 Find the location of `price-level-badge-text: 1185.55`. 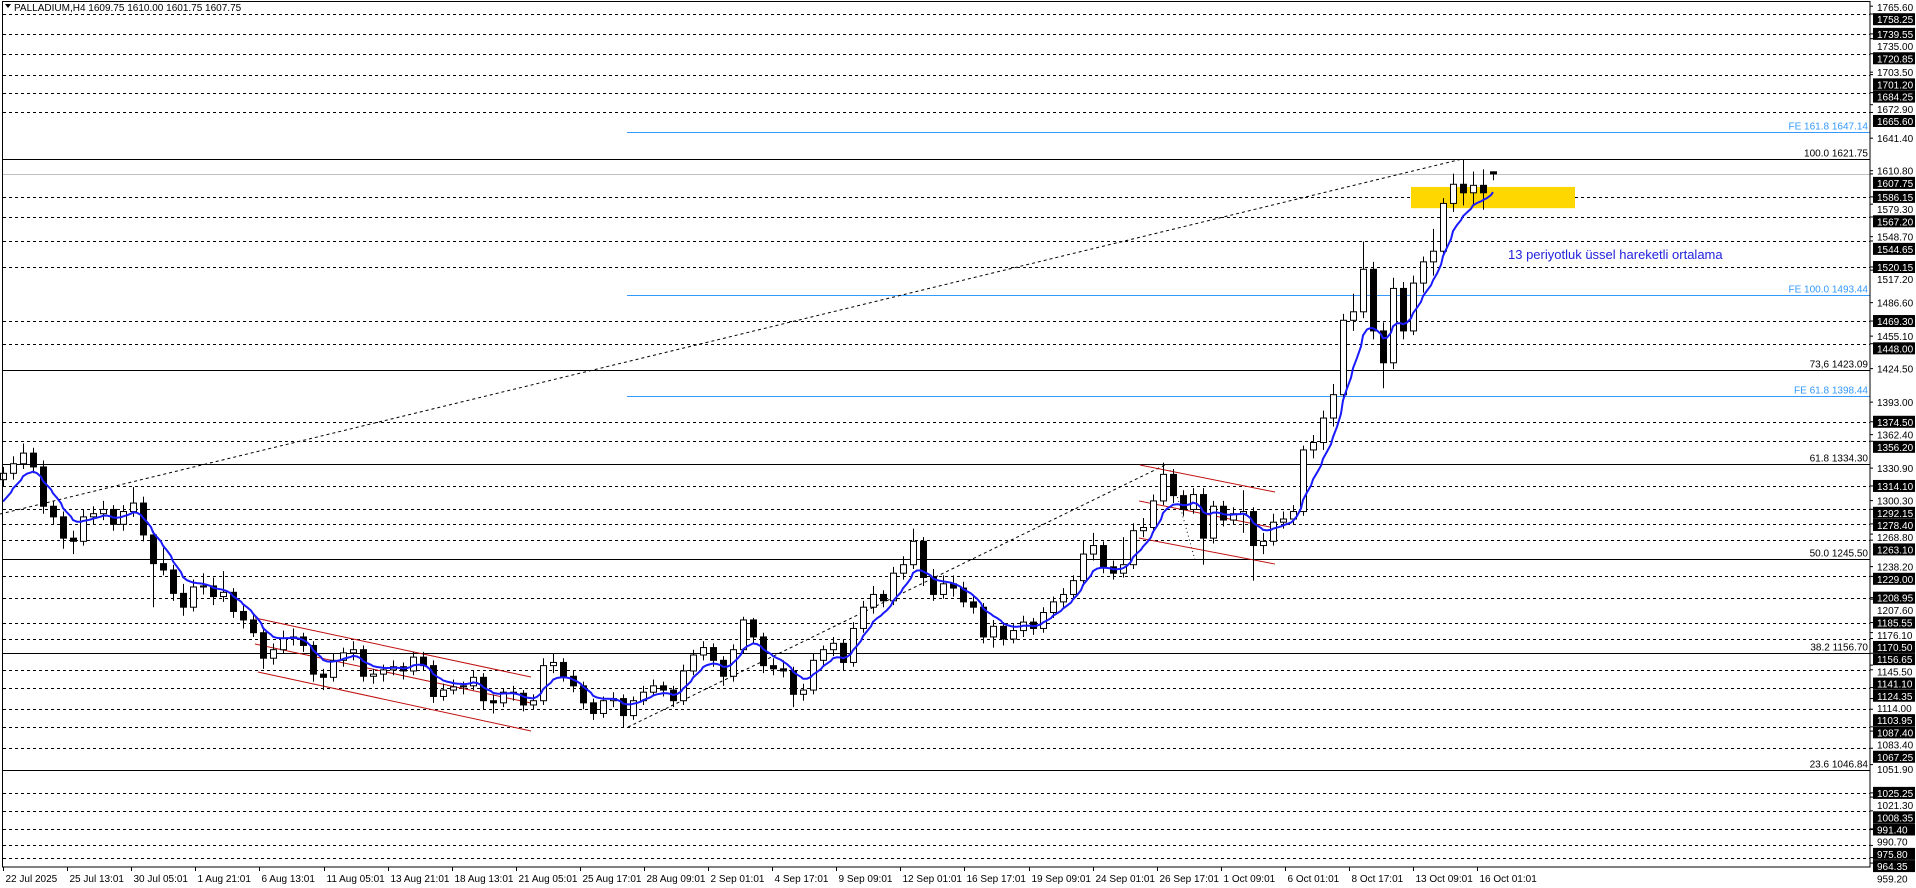

price-level-badge-text: 1185.55 is located at coordinates (1895, 624).